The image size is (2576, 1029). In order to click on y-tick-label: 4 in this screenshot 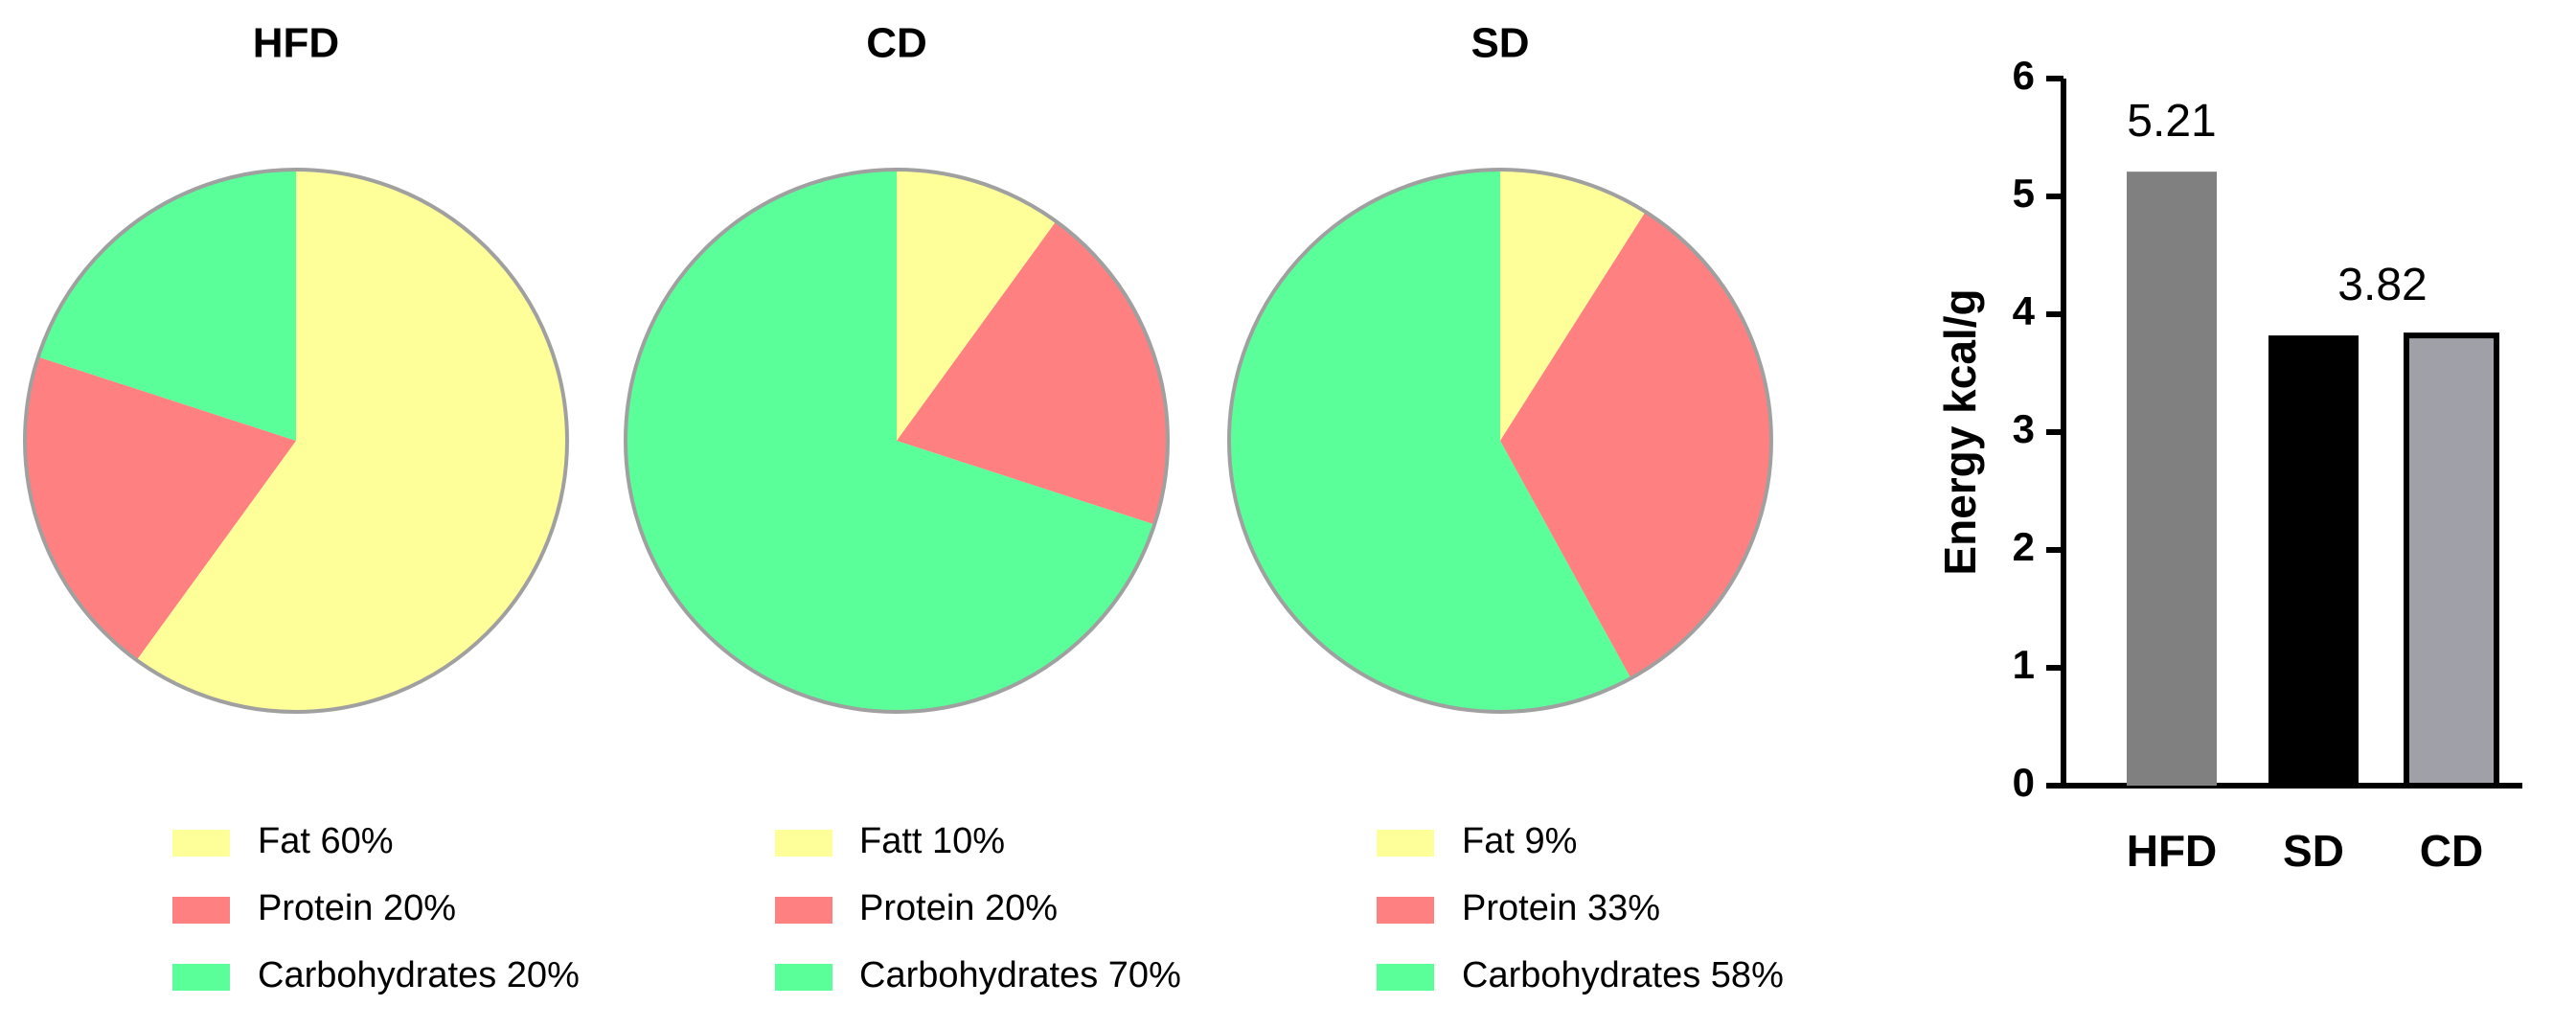, I will do `click(2024, 310)`.